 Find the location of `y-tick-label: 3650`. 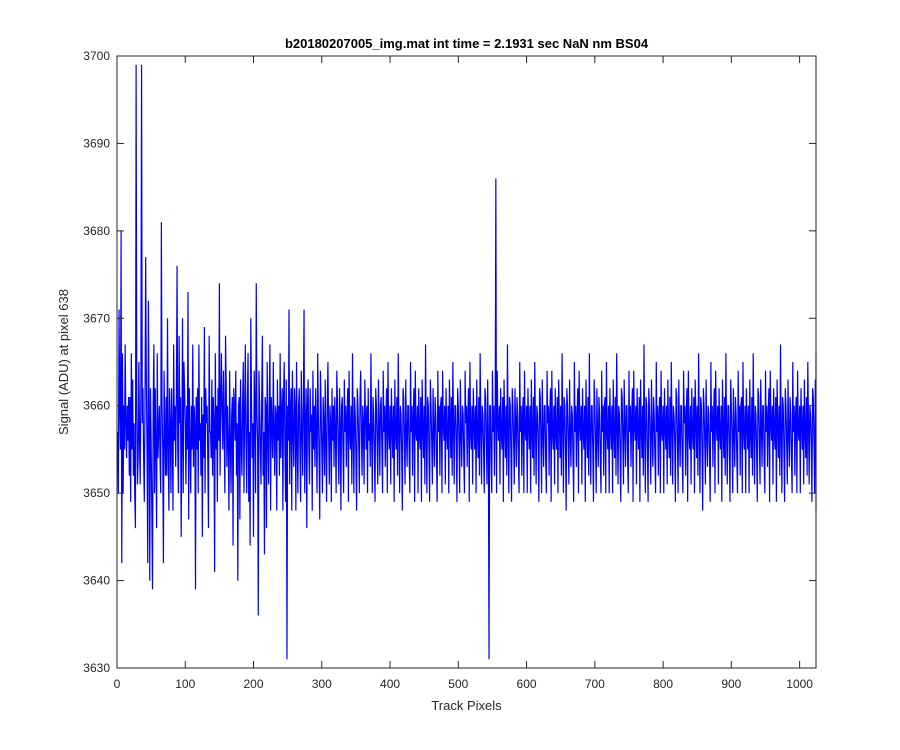

y-tick-label: 3650 is located at coordinates (96, 493).